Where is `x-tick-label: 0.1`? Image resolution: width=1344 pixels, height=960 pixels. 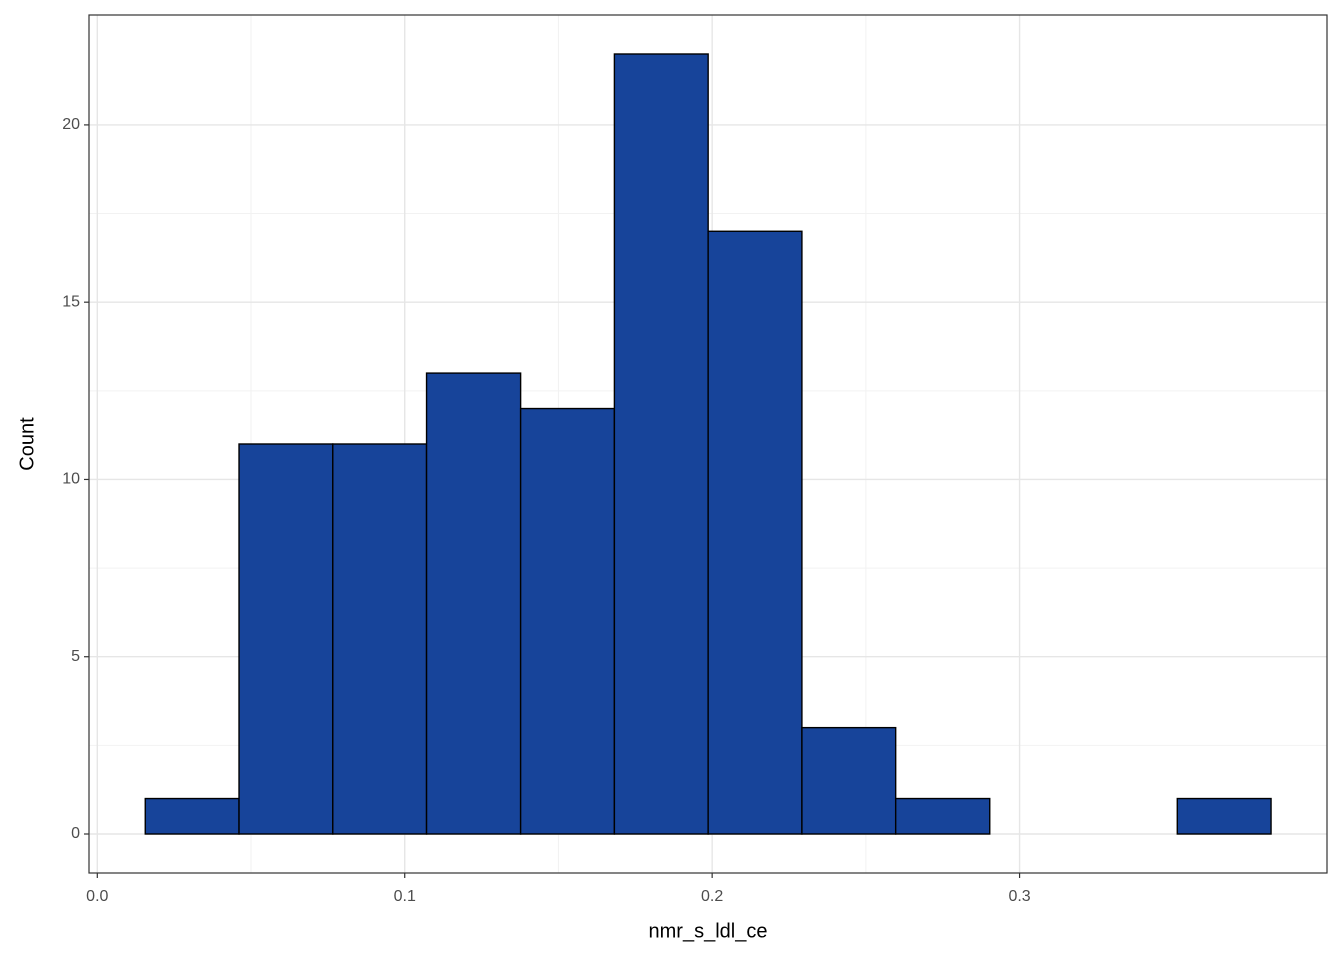 x-tick-label: 0.1 is located at coordinates (405, 896).